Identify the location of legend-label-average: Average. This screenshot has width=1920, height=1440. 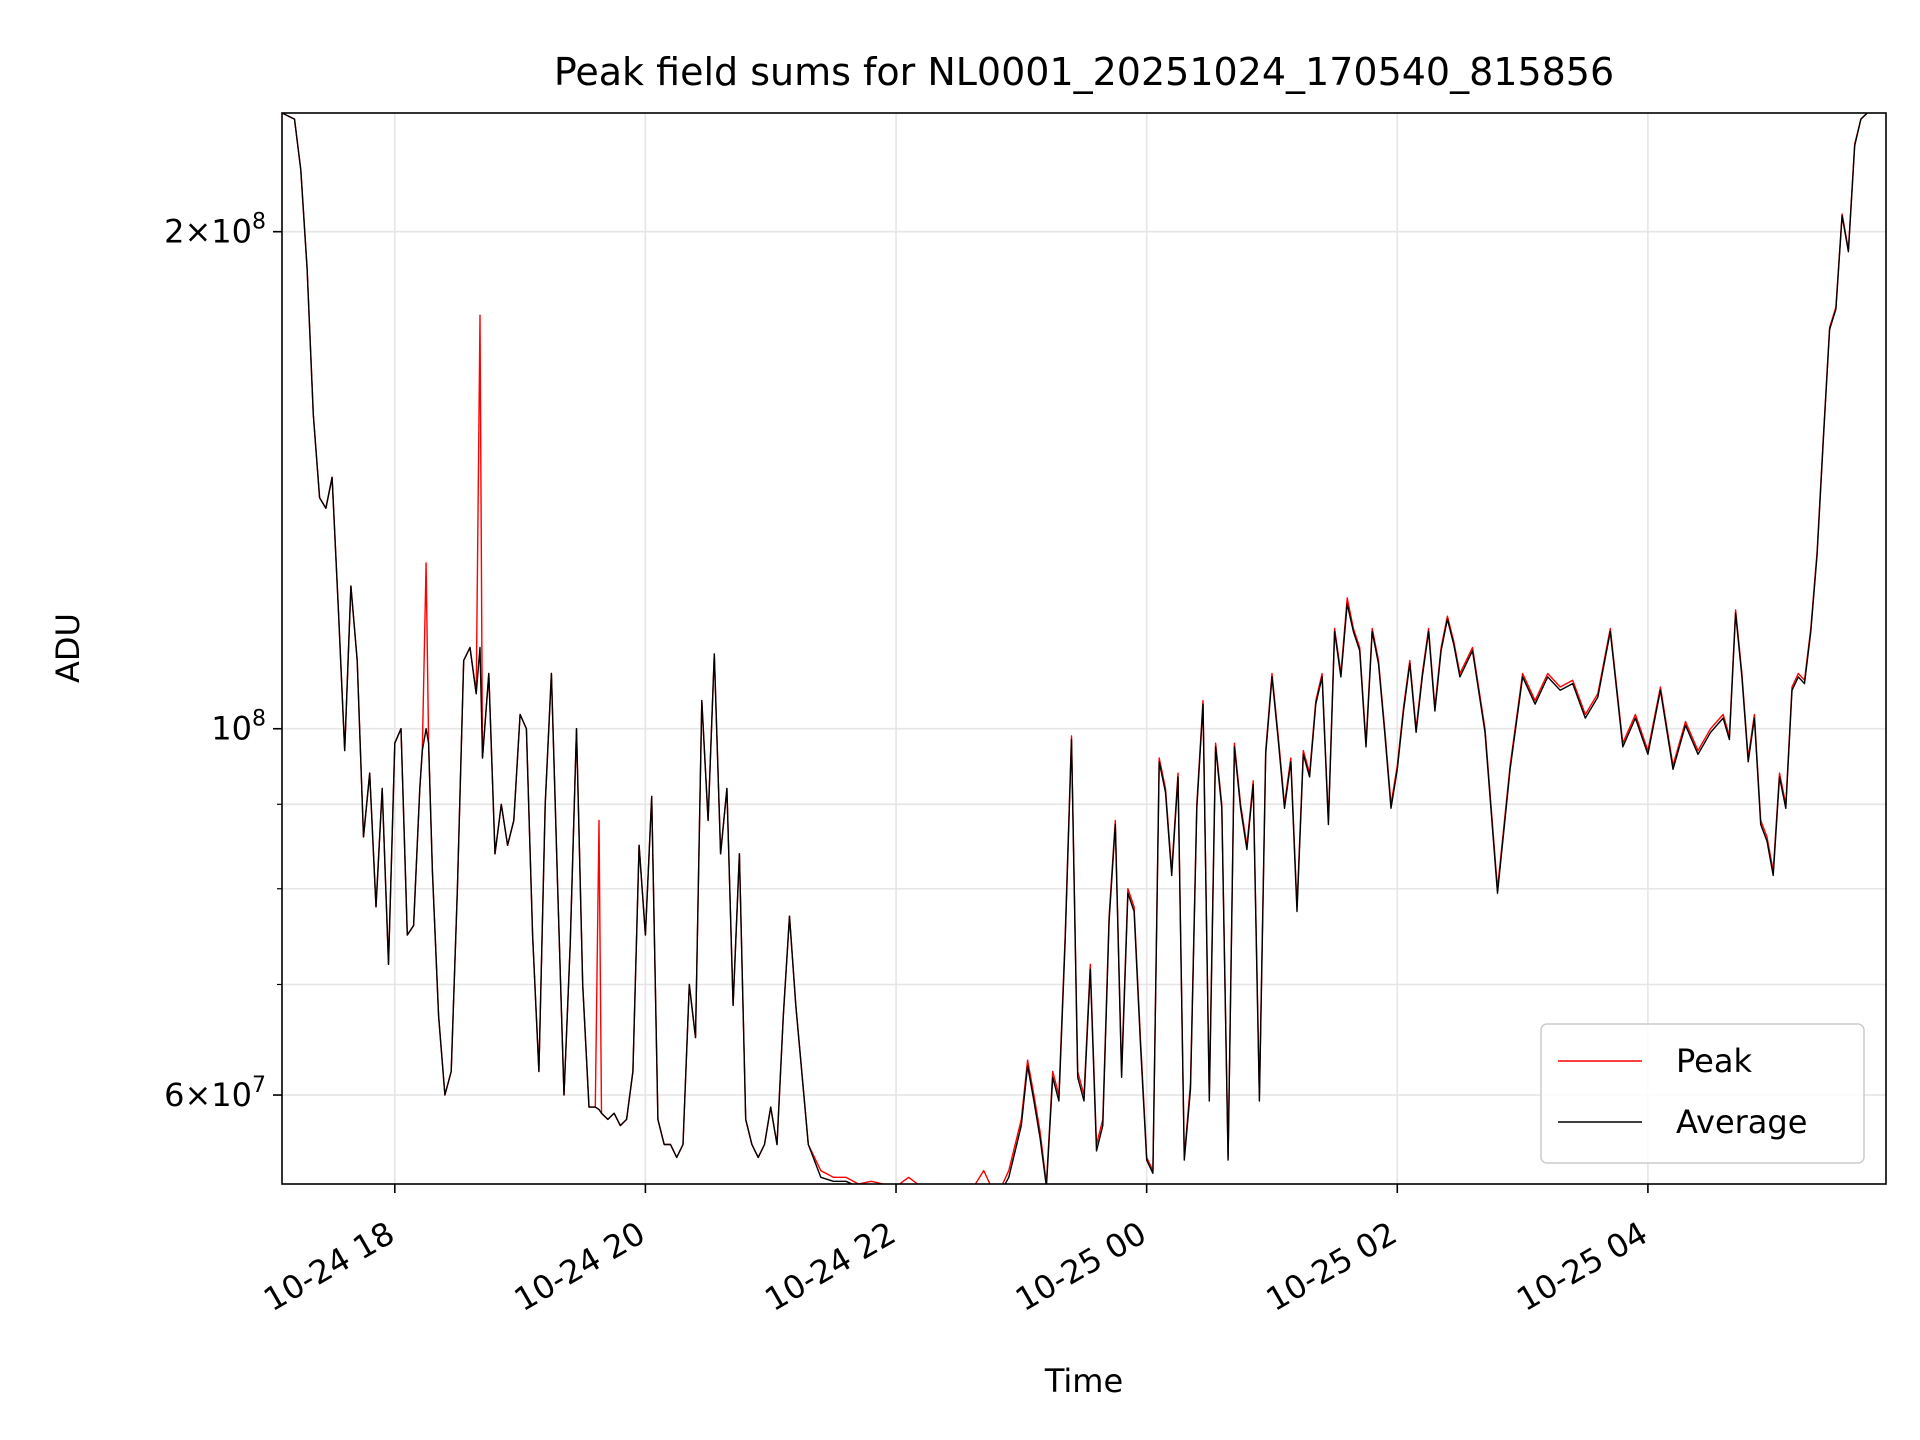
(1741, 1122).